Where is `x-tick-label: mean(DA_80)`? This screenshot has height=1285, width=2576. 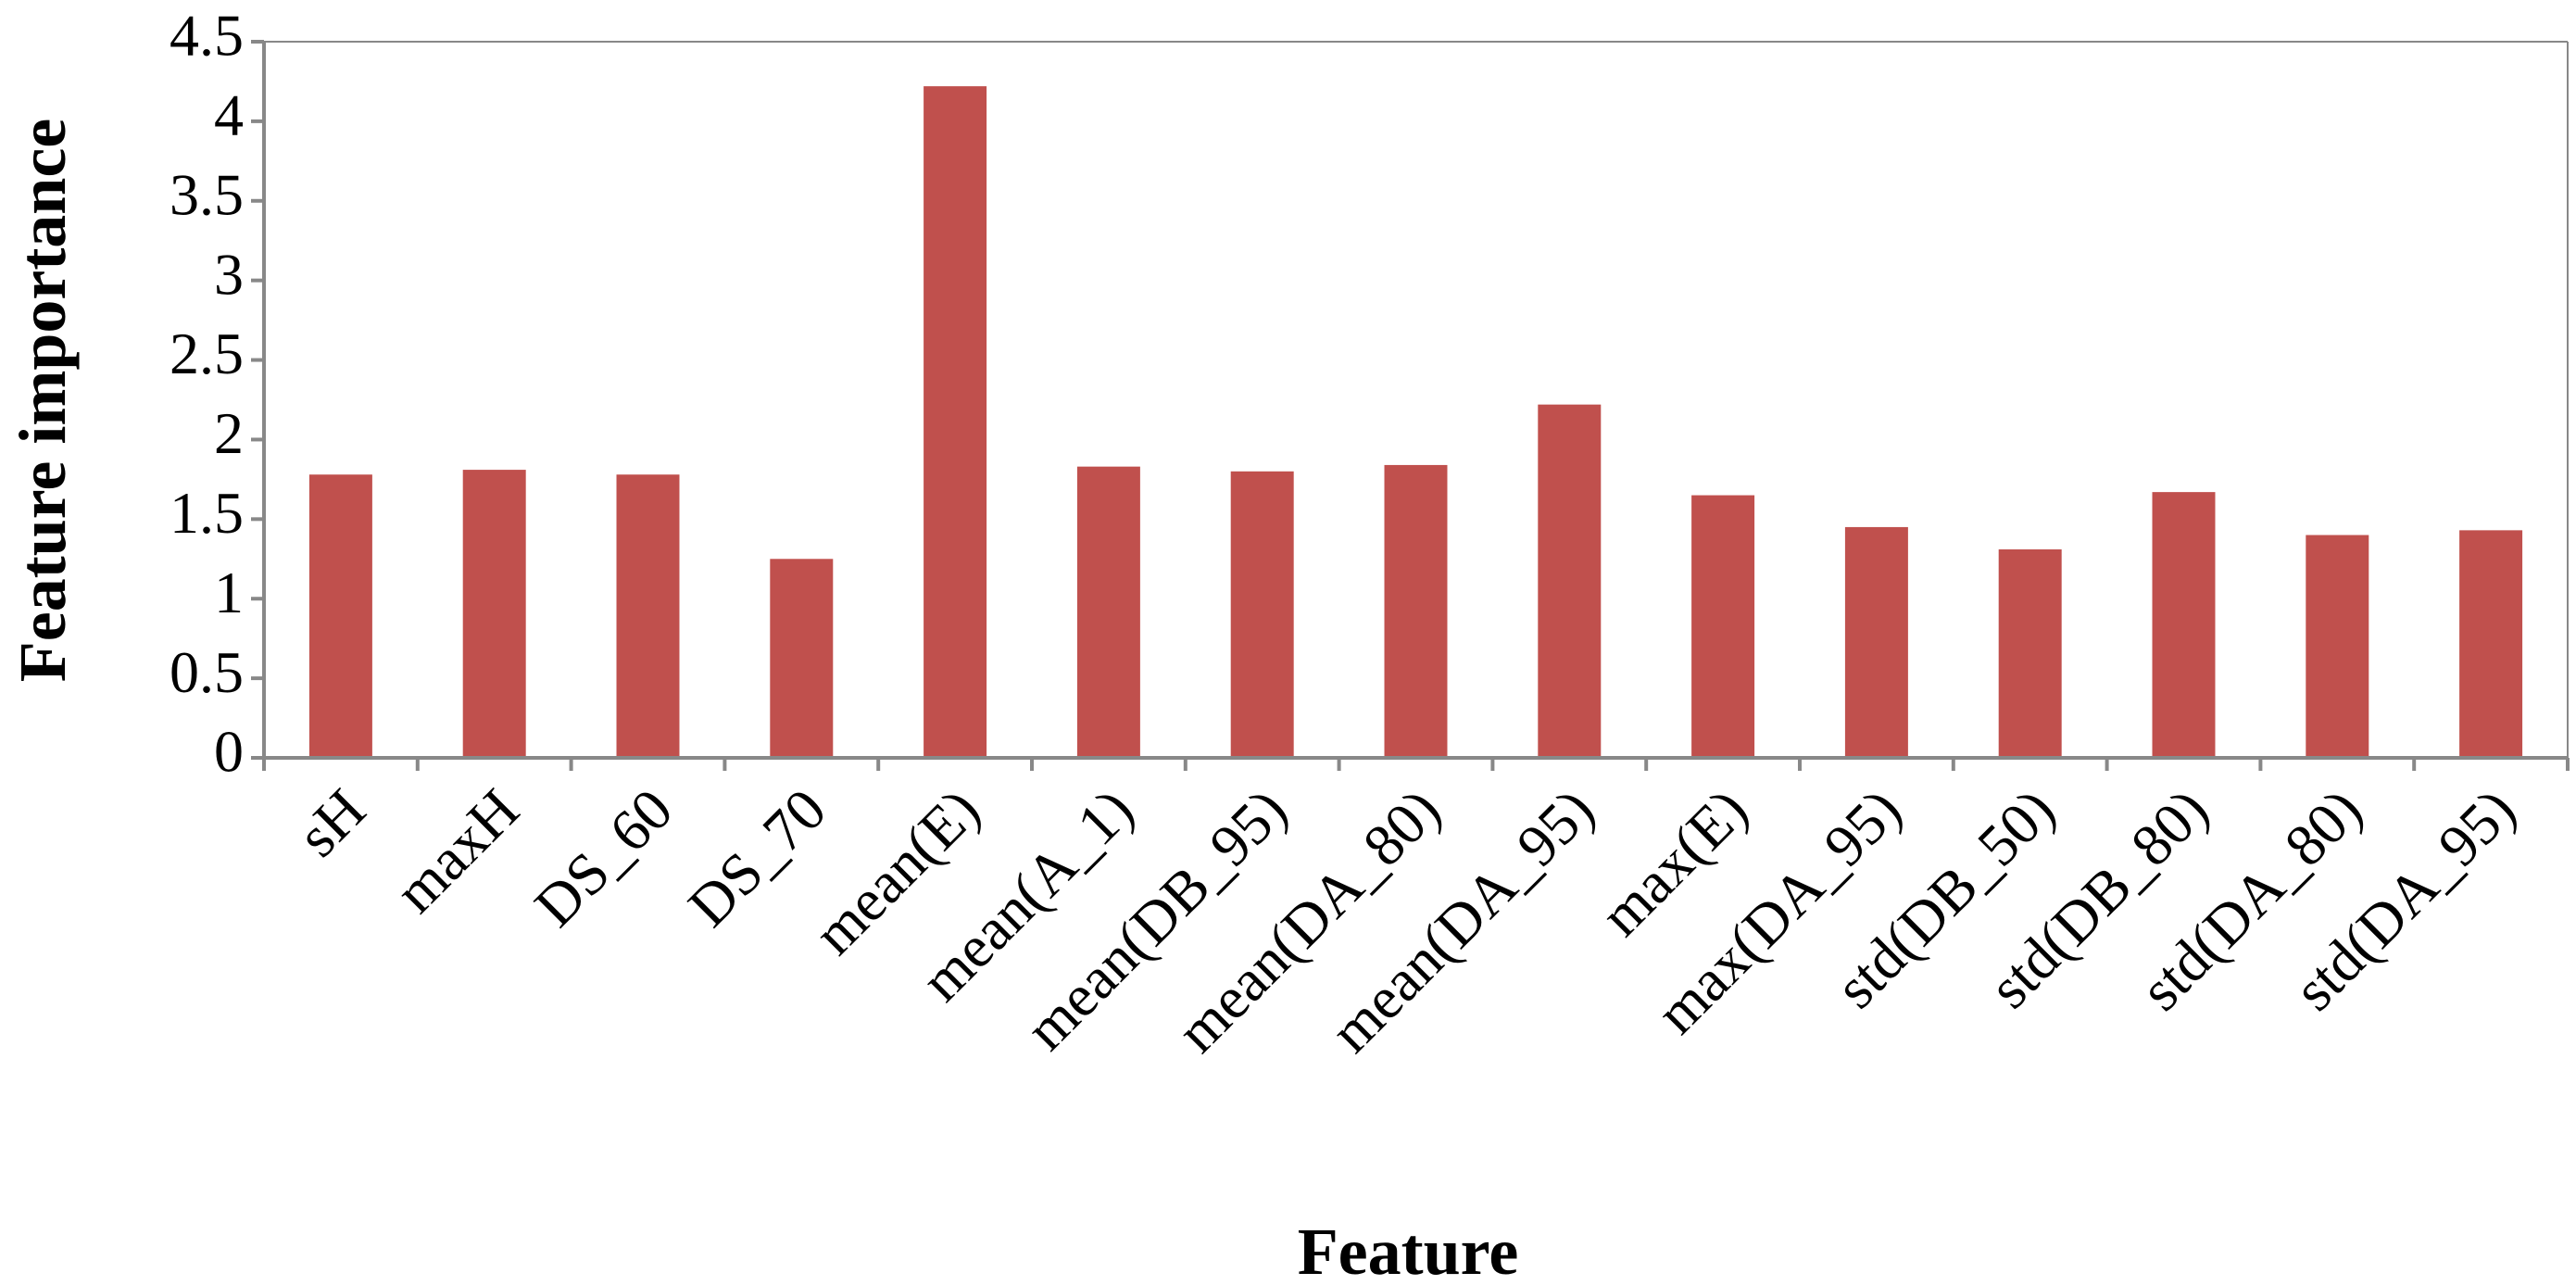
x-tick-label: mean(DA_80) is located at coordinates (1308, 920).